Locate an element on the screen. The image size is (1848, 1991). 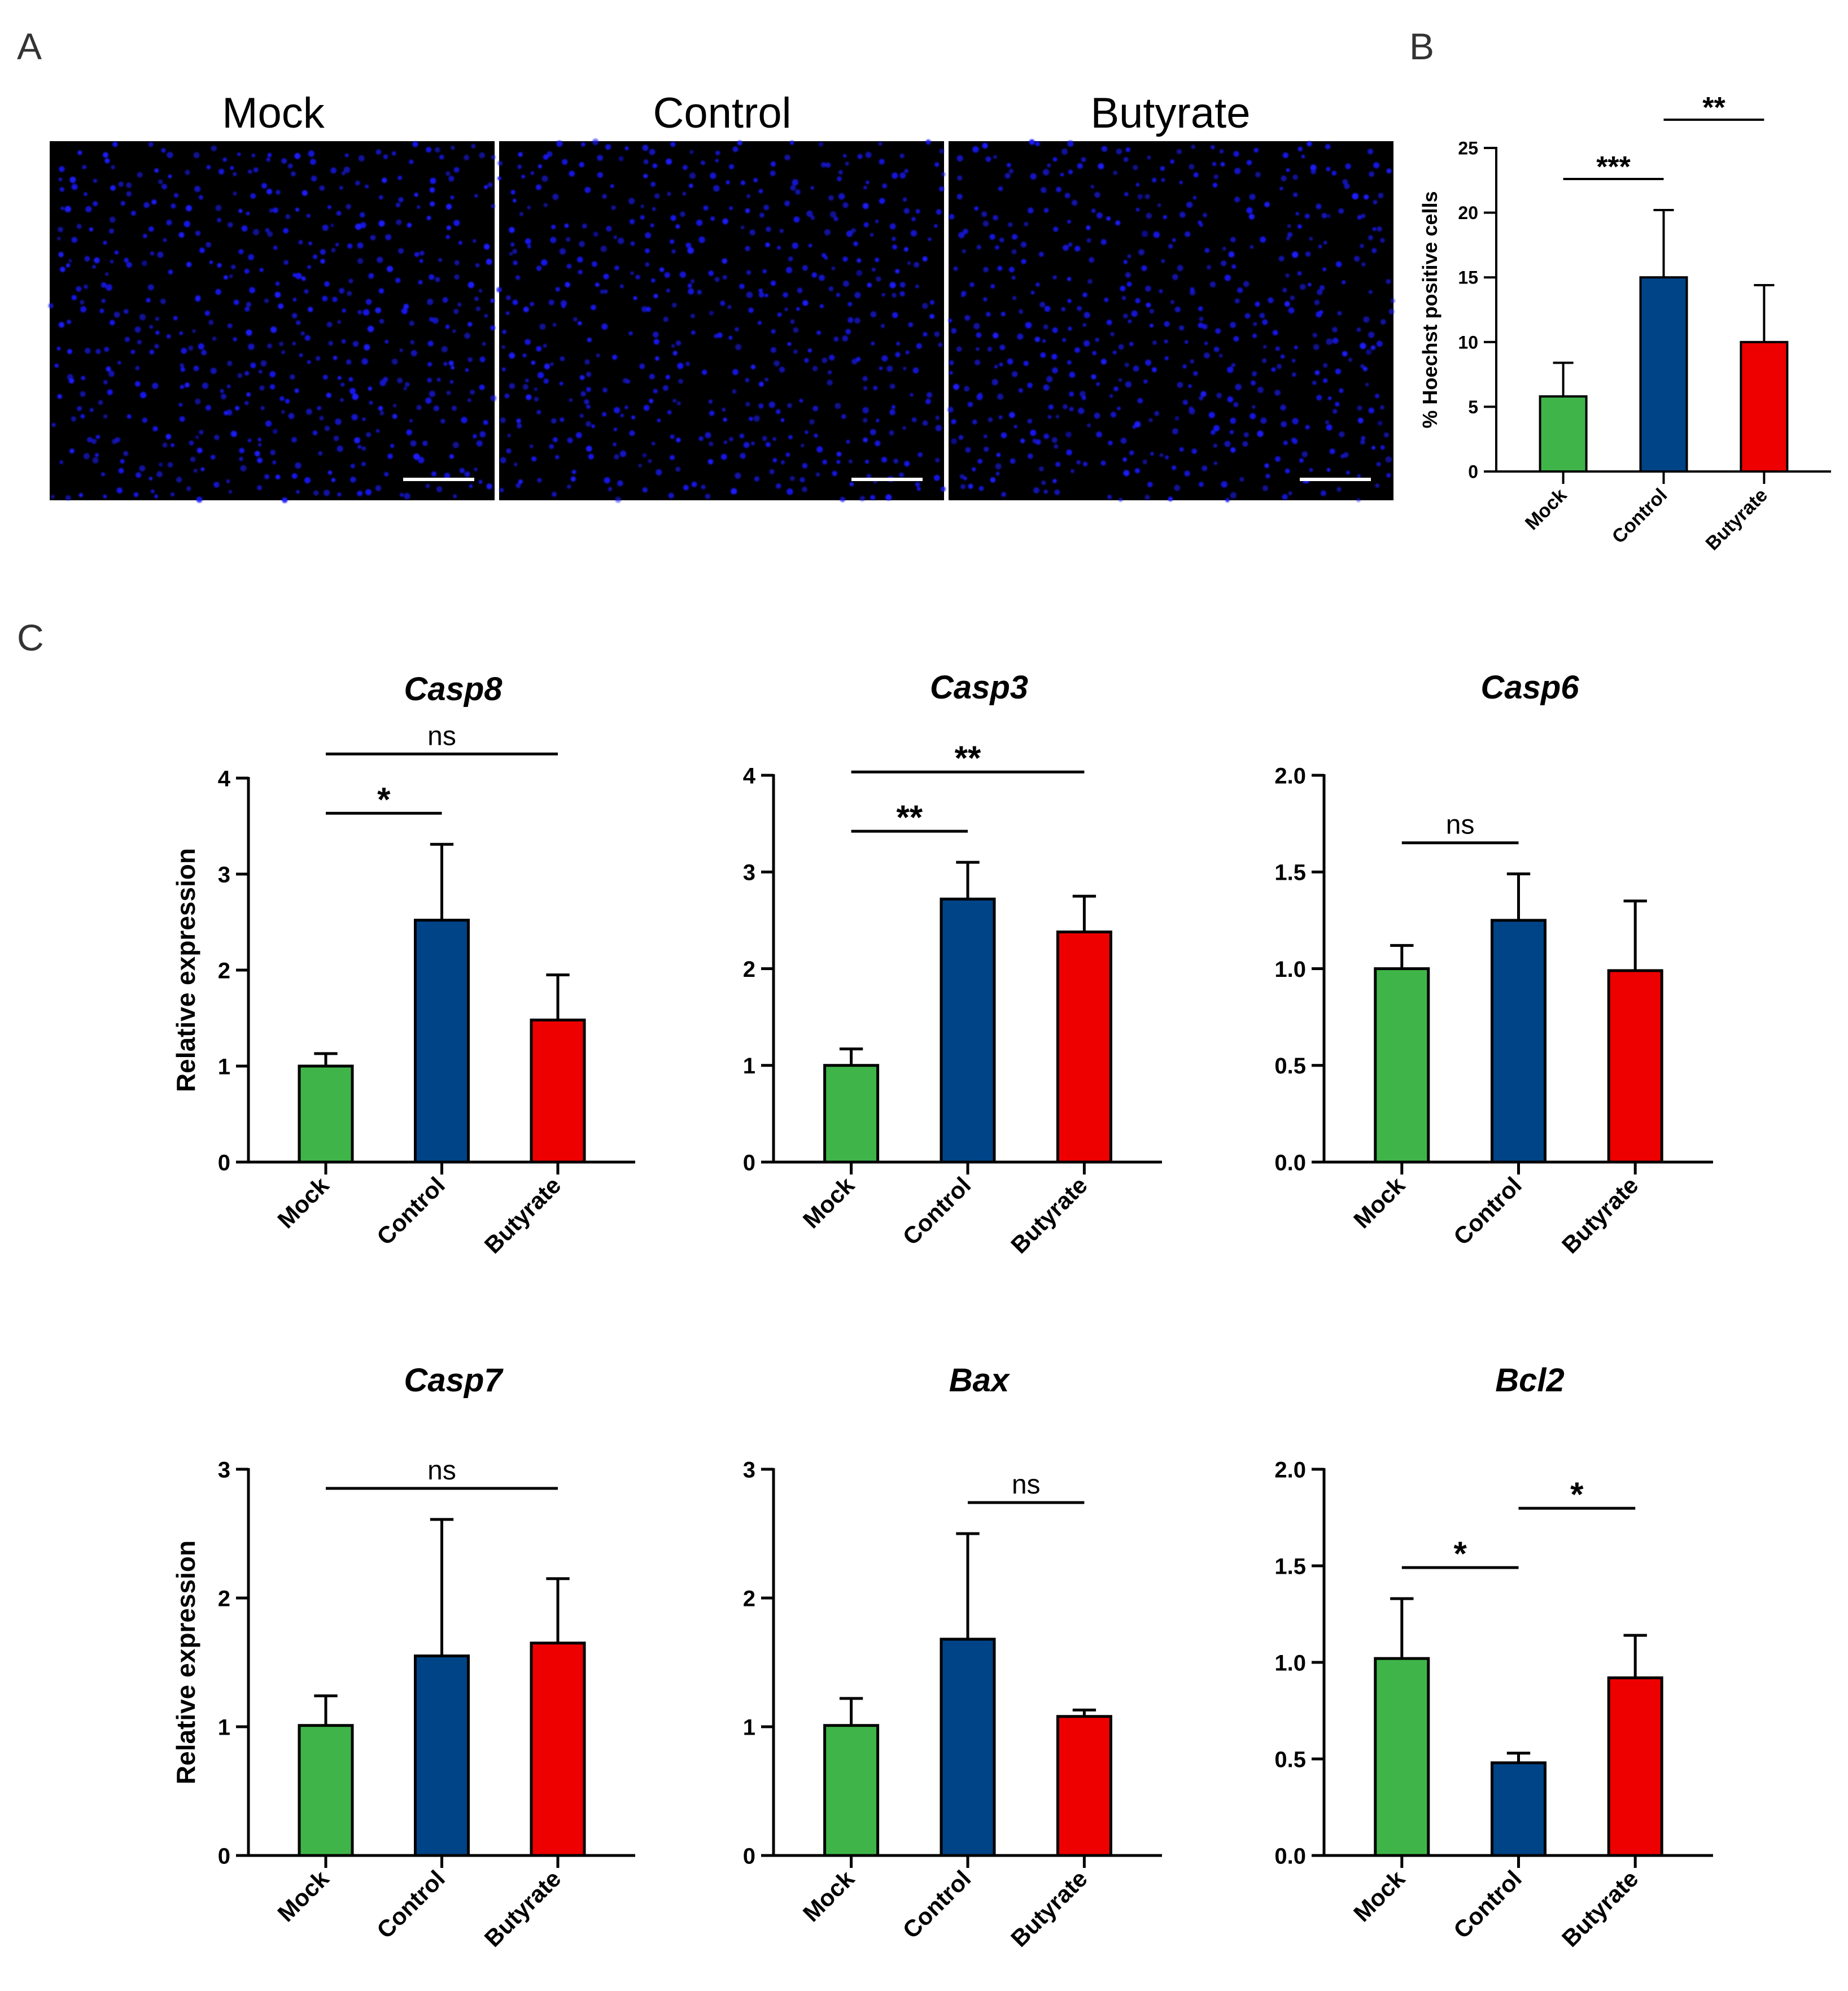
y-tick-label-casp6: 2.0 is located at coordinates (1290, 776).